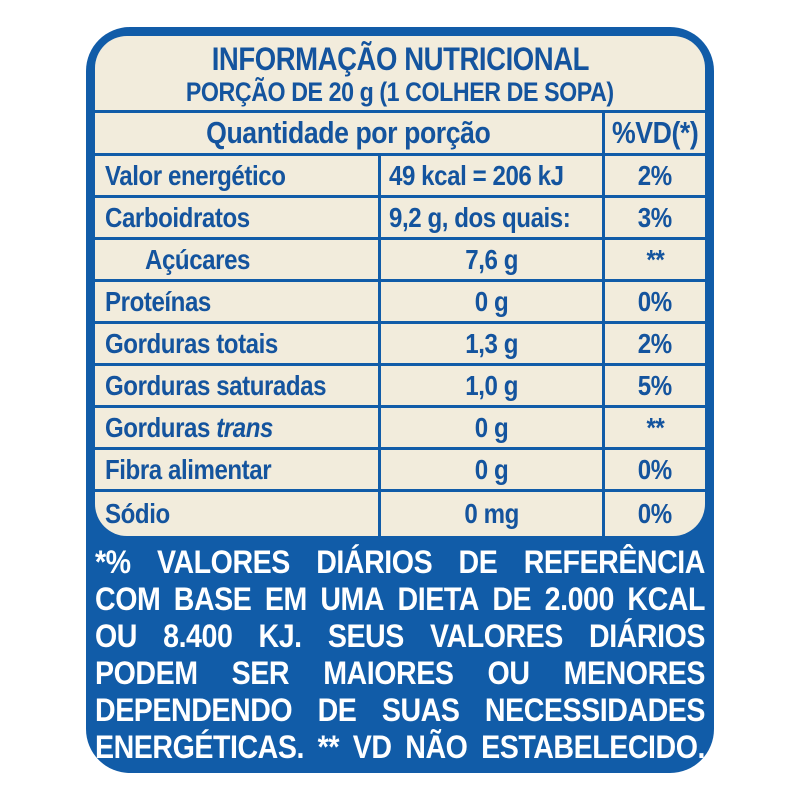 The height and width of the screenshot is (800, 800). What do you see at coordinates (191, 343) in the screenshot?
I see `nutrient-label: Gorduras totais` at bounding box center [191, 343].